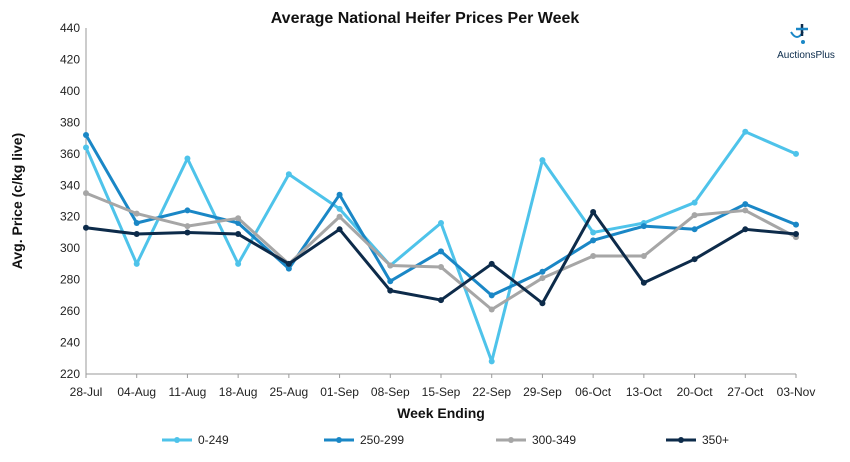  Describe the element at coordinates (339, 392) in the screenshot. I see `x-tick-label: 01-Sep` at that location.